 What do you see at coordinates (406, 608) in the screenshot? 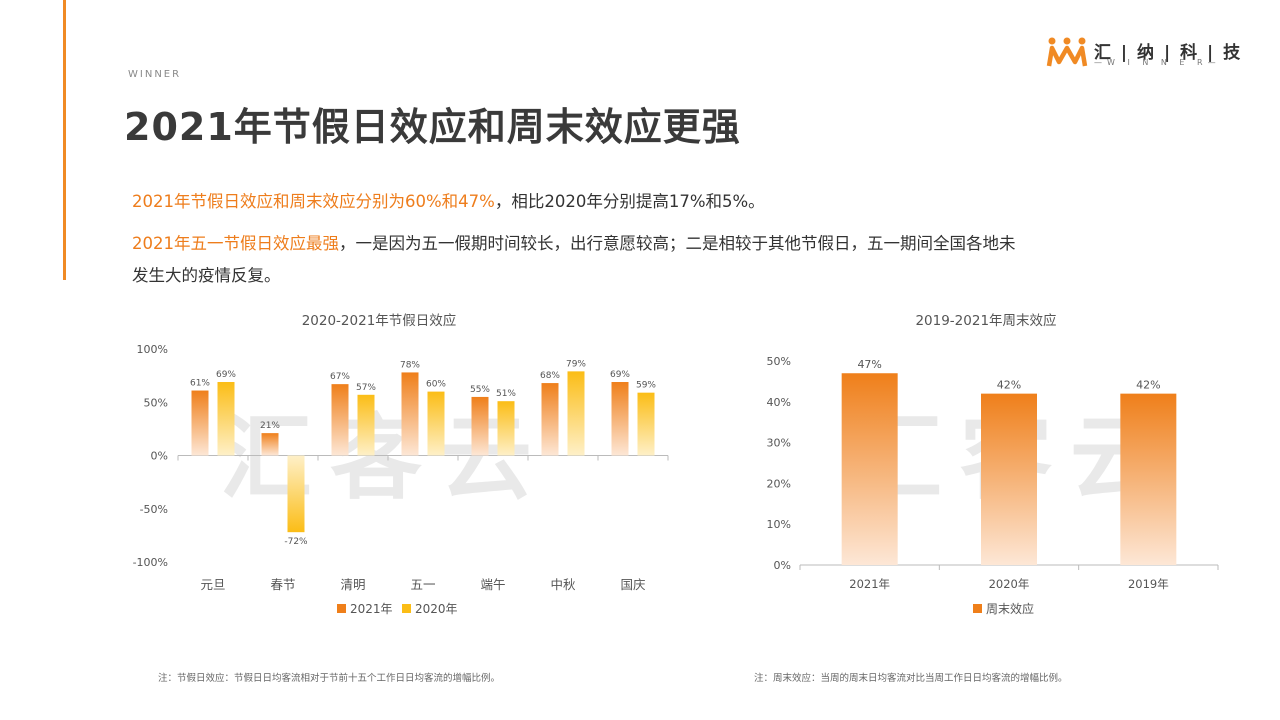
I see `legend-swatch-2020` at bounding box center [406, 608].